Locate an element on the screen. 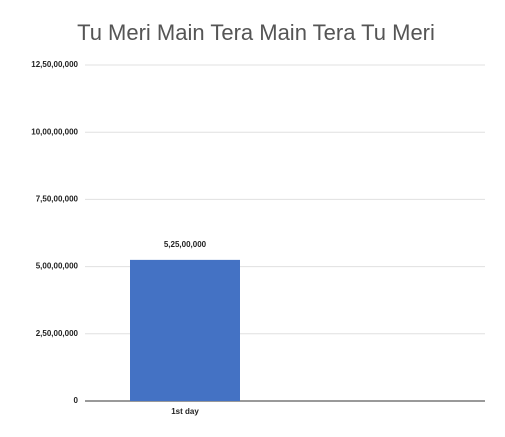 The width and height of the screenshot is (505, 437). y-tick-label: 12,50,00,000 is located at coordinates (54, 64).